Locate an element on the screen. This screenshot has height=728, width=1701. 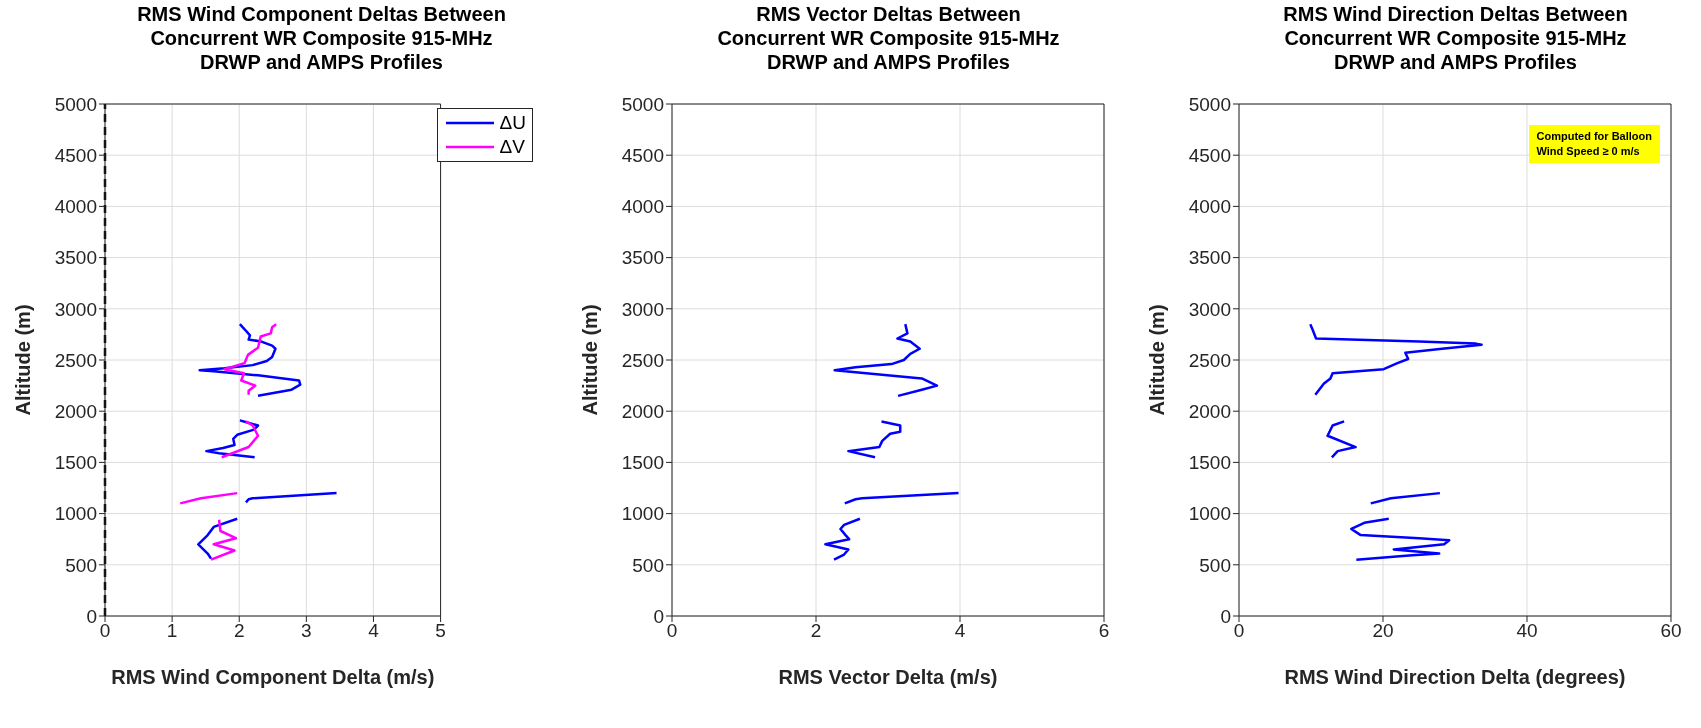
x-axis-title: RMS Wind Direction Delta (degrees) is located at coordinates (1455, 677).